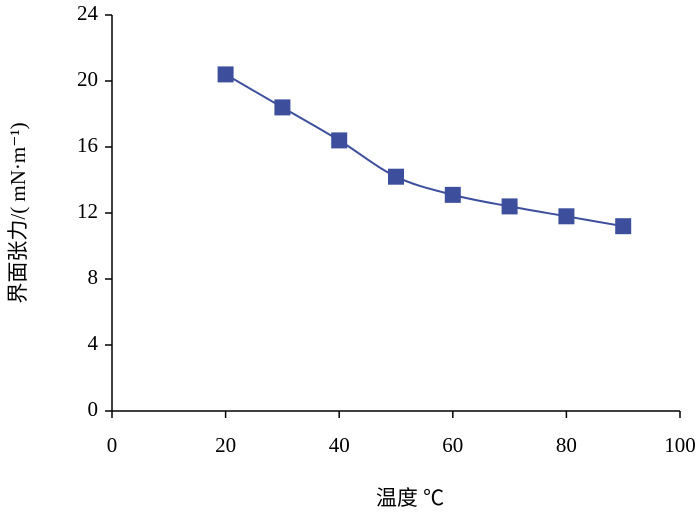 Image resolution: width=700 pixels, height=523 pixels. What do you see at coordinates (87, 145) in the screenshot?
I see `y-tick-label: 16` at bounding box center [87, 145].